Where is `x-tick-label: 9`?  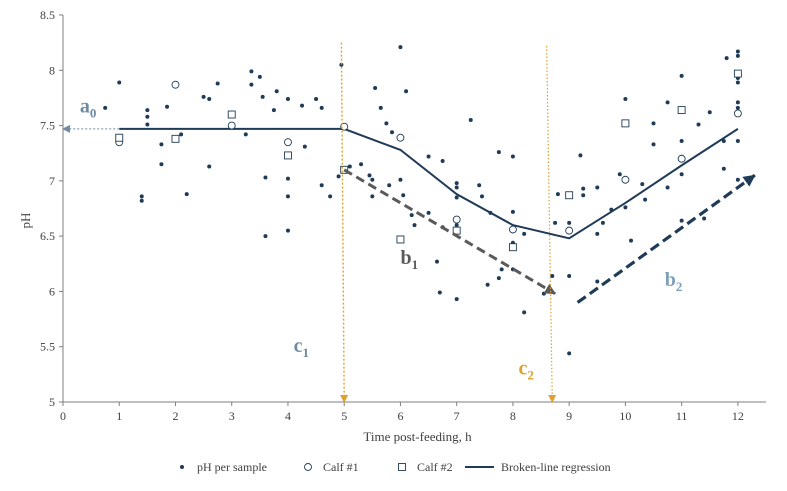 x-tick-label: 9 is located at coordinates (569, 416).